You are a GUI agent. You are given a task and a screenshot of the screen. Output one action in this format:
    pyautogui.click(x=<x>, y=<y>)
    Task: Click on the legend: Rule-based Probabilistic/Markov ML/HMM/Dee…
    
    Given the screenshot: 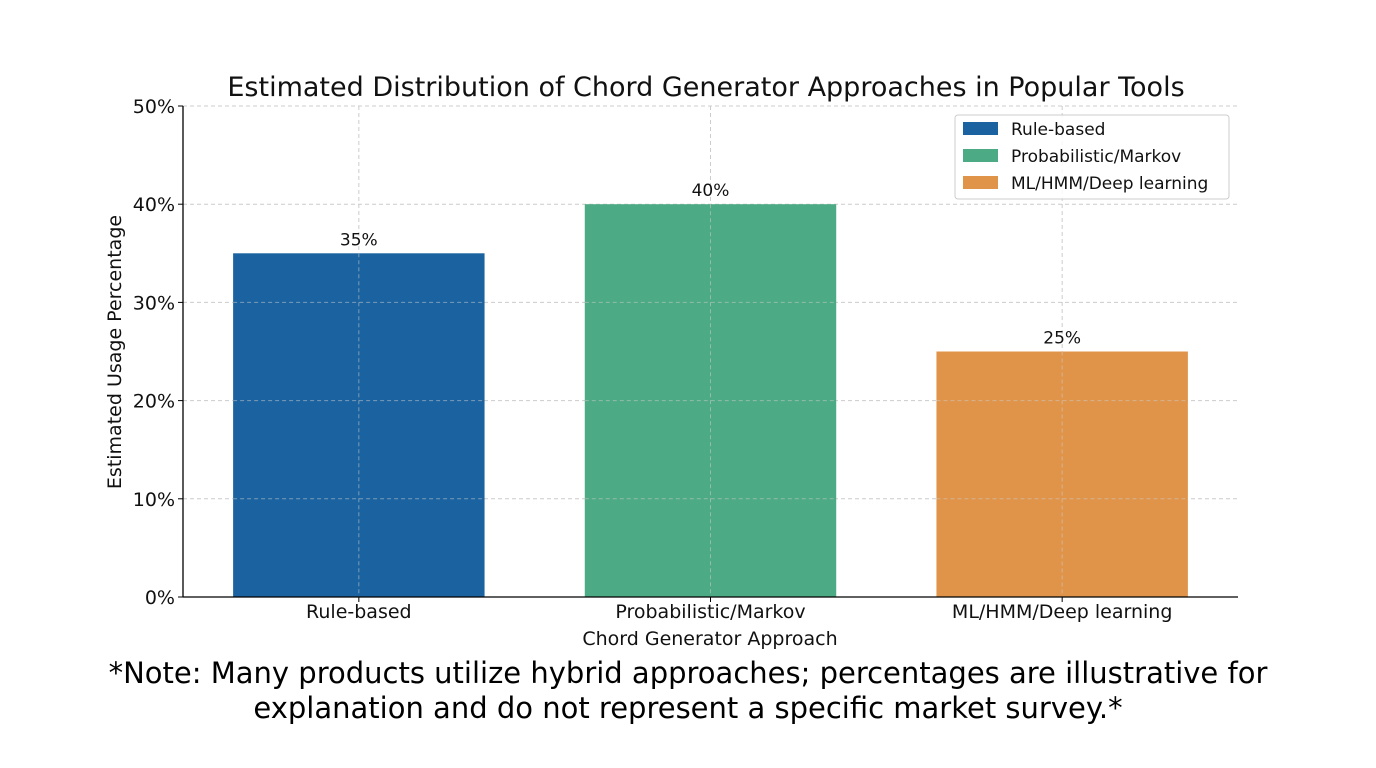 What is the action you would take?
    pyautogui.click(x=1092, y=157)
    